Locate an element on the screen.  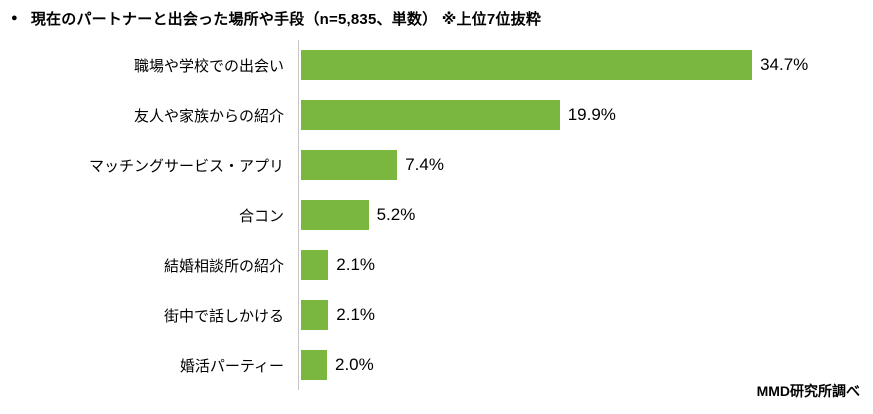
category-label: 友人や家族からの紹介 is located at coordinates (208, 116).